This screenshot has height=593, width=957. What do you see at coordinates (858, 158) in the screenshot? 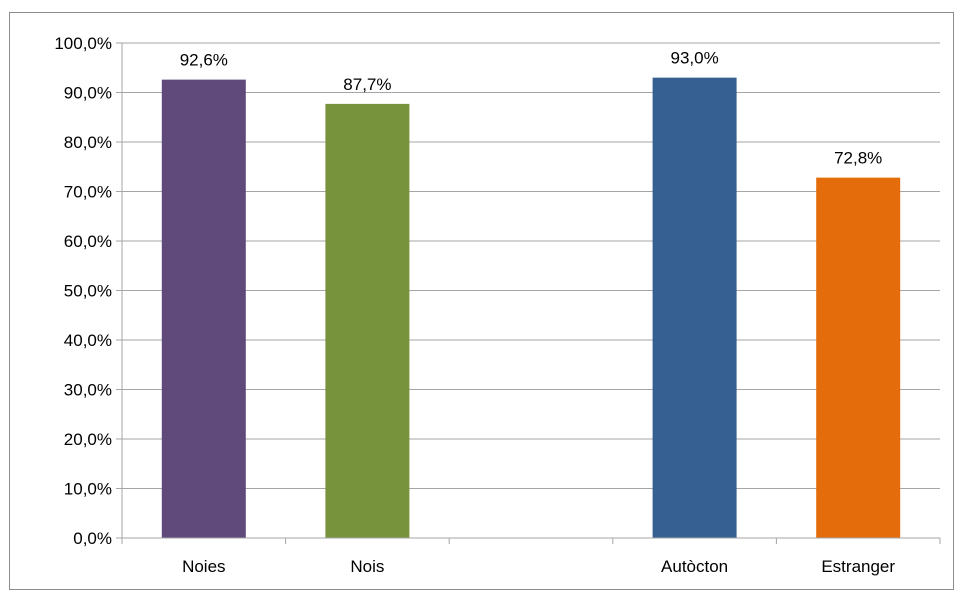
I see `data-label: 72,8%` at bounding box center [858, 158].